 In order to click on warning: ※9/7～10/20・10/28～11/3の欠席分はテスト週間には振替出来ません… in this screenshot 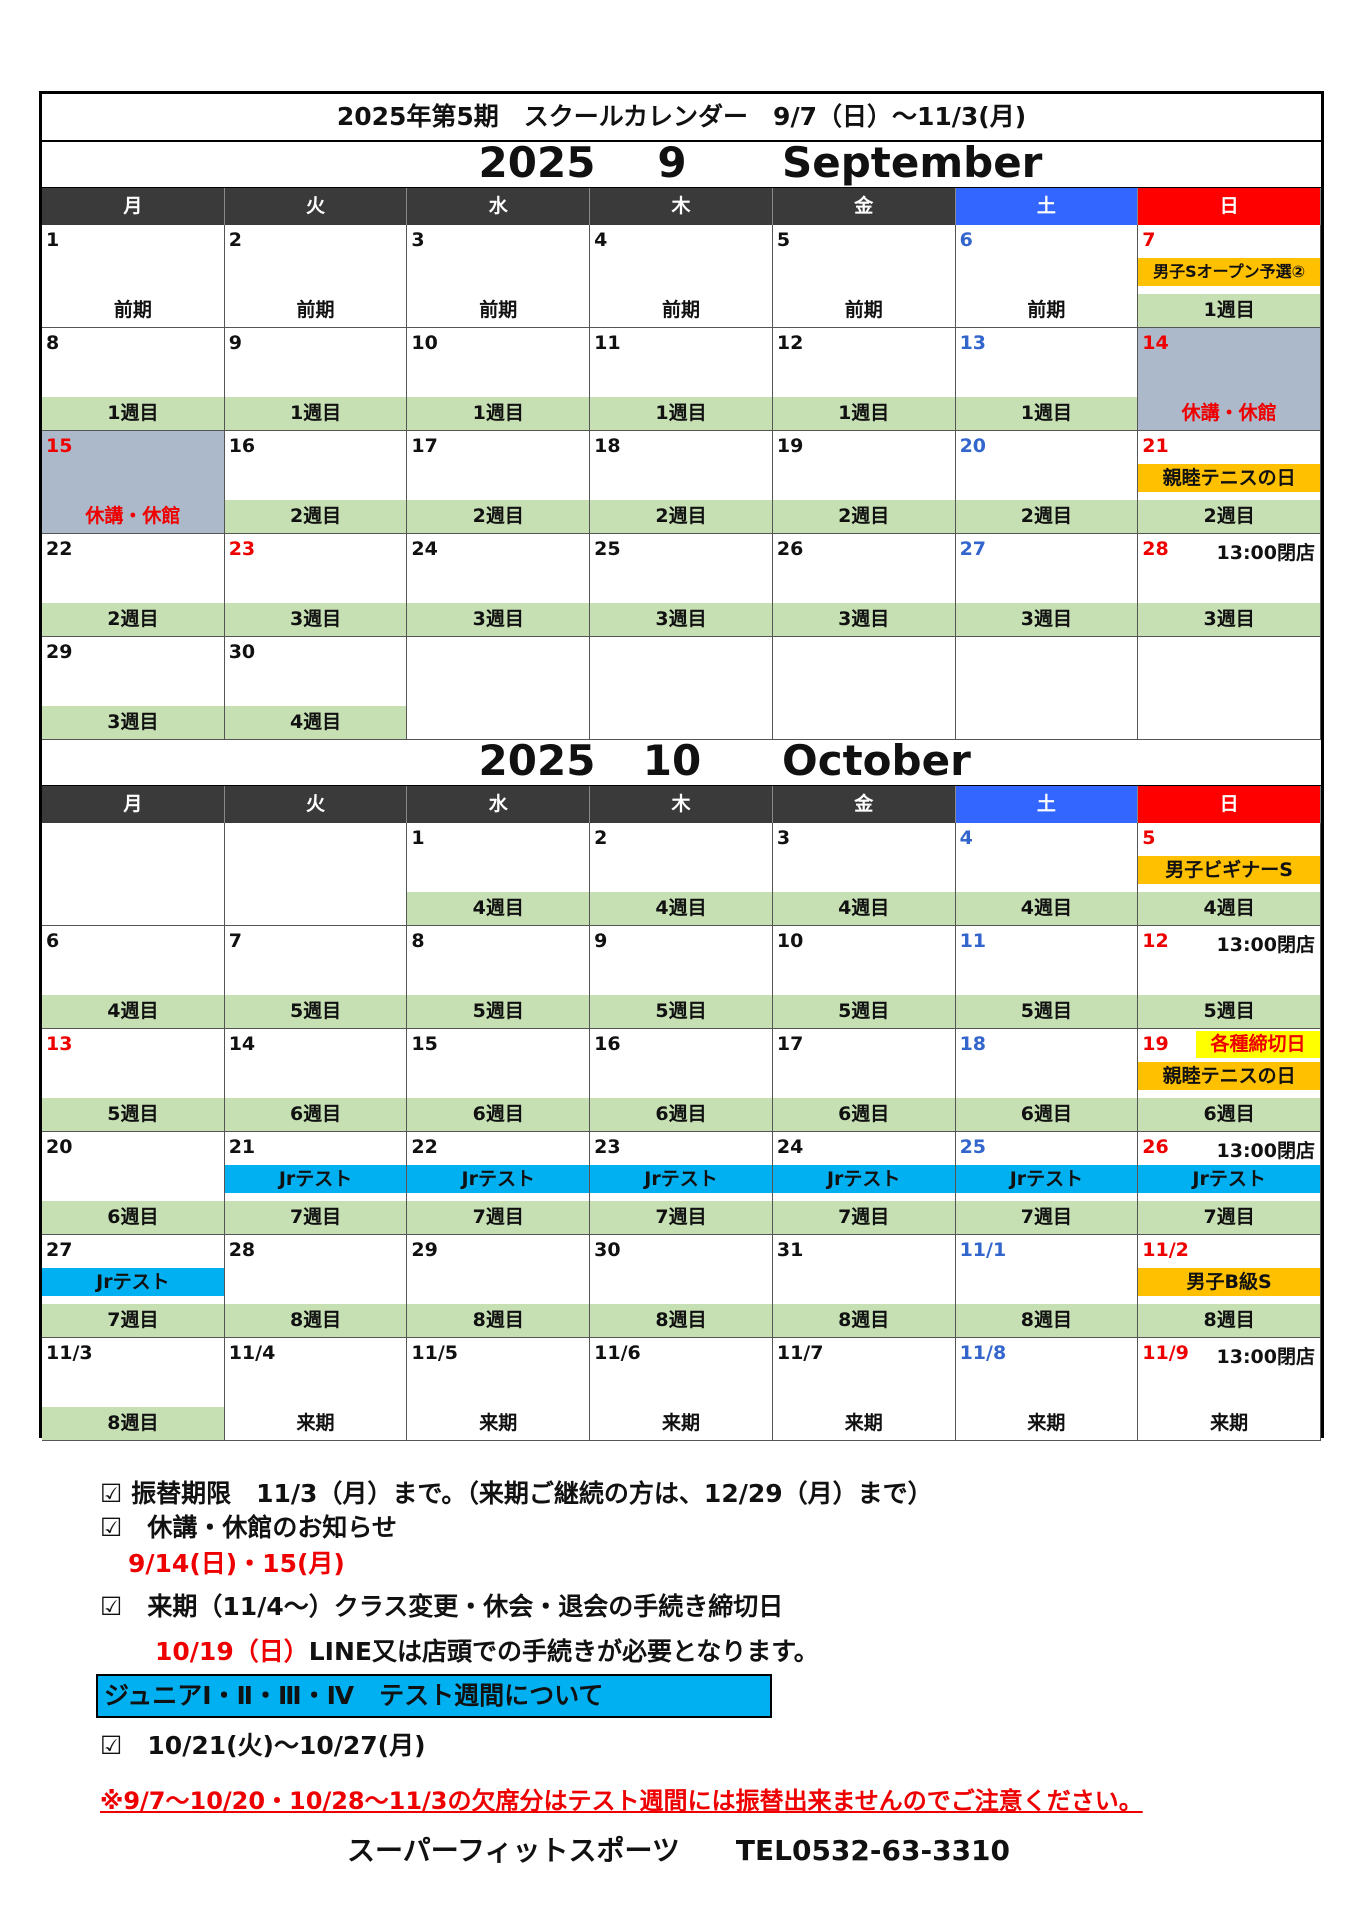, I will do `click(621, 1801)`.